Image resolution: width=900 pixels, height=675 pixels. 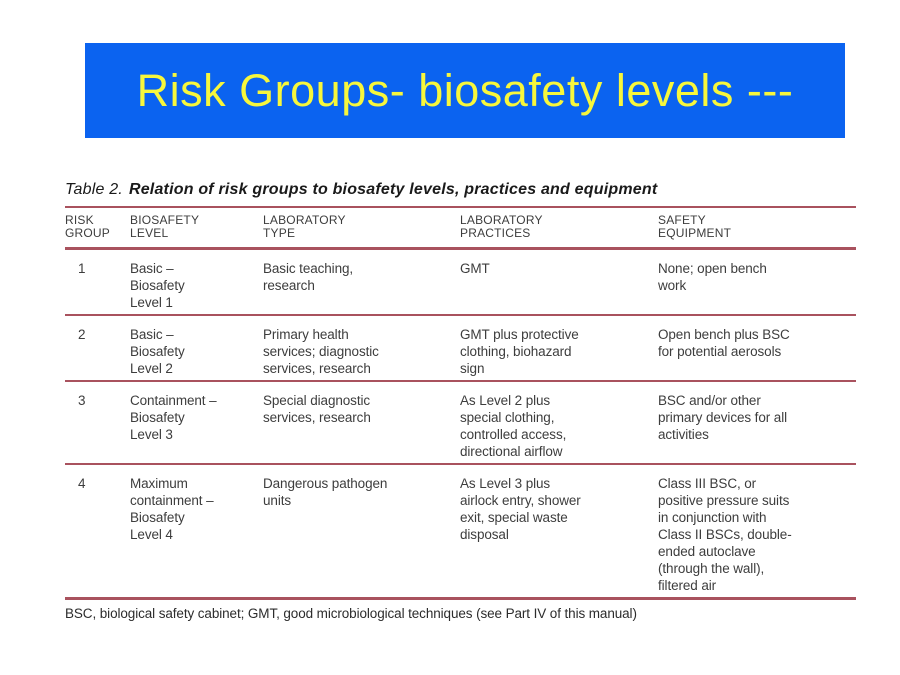 What do you see at coordinates (94, 189) in the screenshot?
I see `table-caption-number: Table 2.` at bounding box center [94, 189].